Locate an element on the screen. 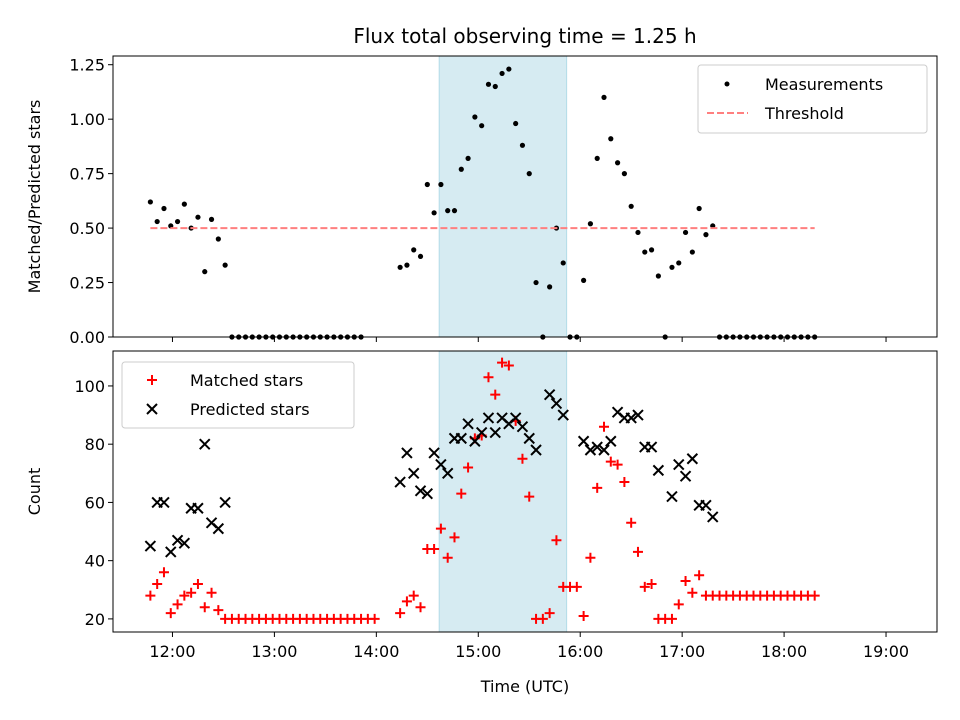  ratio-legend-box is located at coordinates (812, 99).